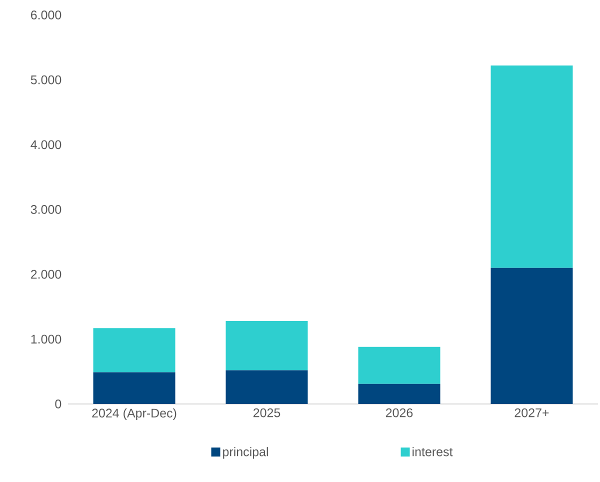 The width and height of the screenshot is (600, 482). What do you see at coordinates (46, 209) in the screenshot?
I see `y-tick-label: 3.000` at bounding box center [46, 209].